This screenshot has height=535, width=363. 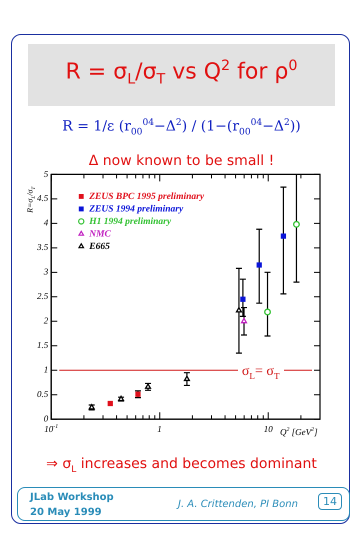 What do you see at coordinates (72, 497) in the screenshot?
I see `text: JLab Workshop` at bounding box center [72, 497].